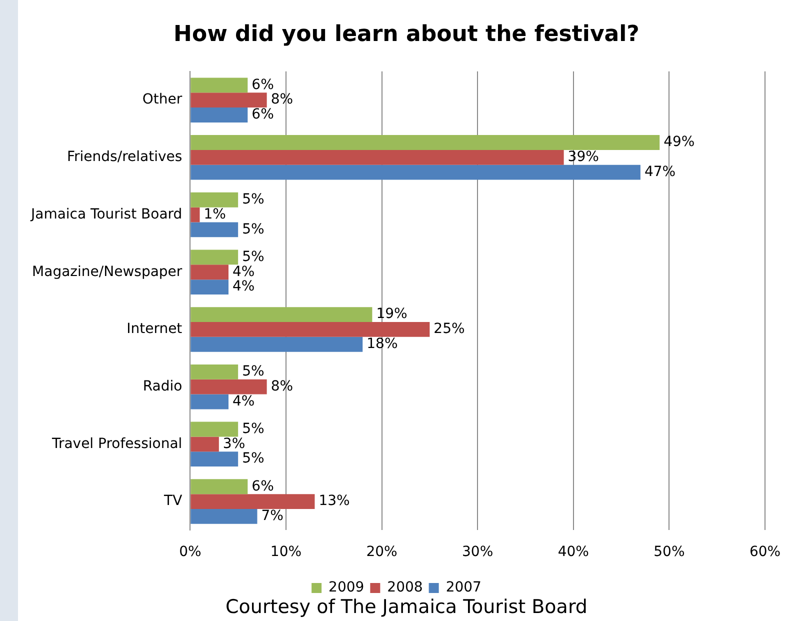 The image size is (795, 621). Describe the element at coordinates (382, 344) in the screenshot. I see `data-label: 18%` at that location.